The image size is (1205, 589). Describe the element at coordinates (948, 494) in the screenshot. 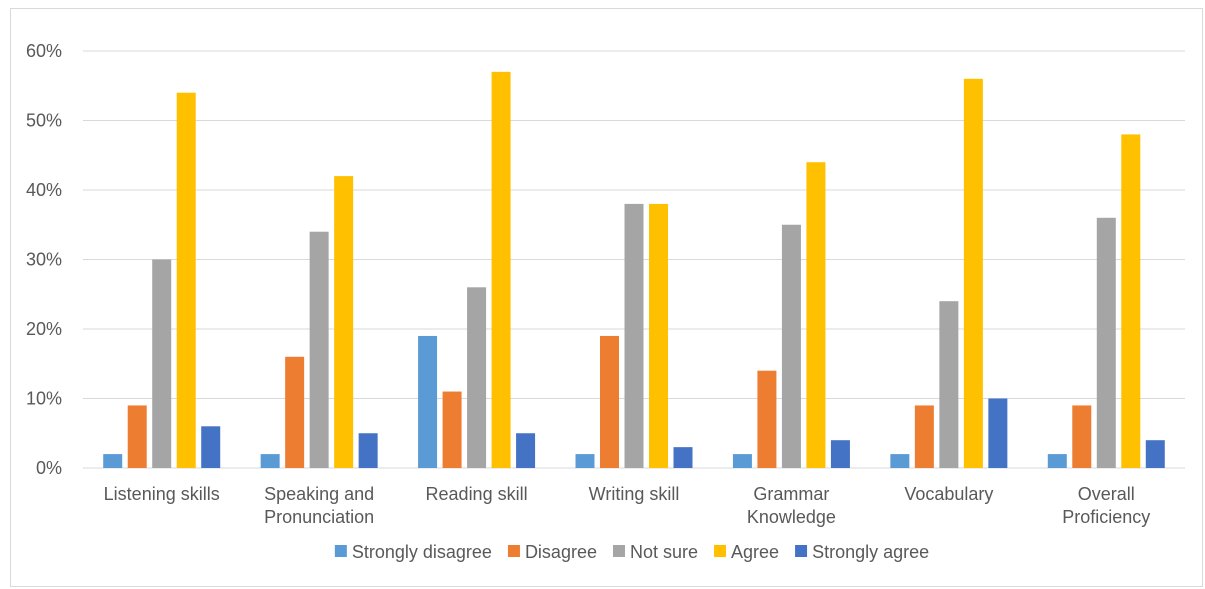

I see `x-tick-label: Vocabulary` at that location.